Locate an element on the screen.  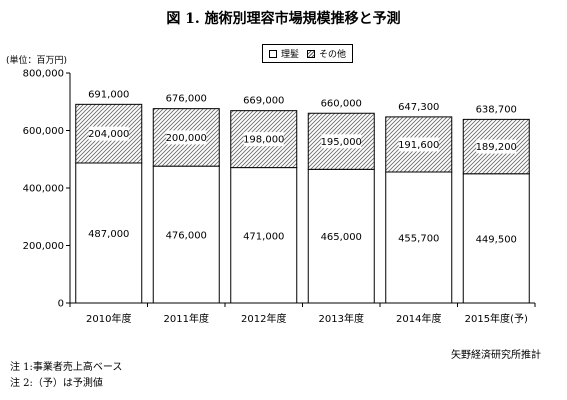
data-label-other: 200,000 is located at coordinates (186, 138).